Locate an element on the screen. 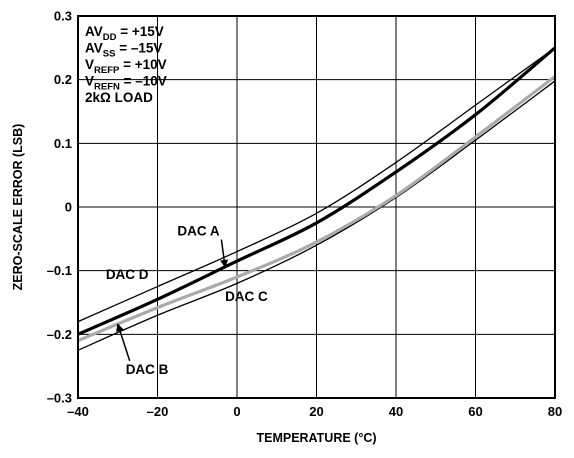 The width and height of the screenshot is (574, 458). y-tick-label: –0.3 is located at coordinates (59, 398).